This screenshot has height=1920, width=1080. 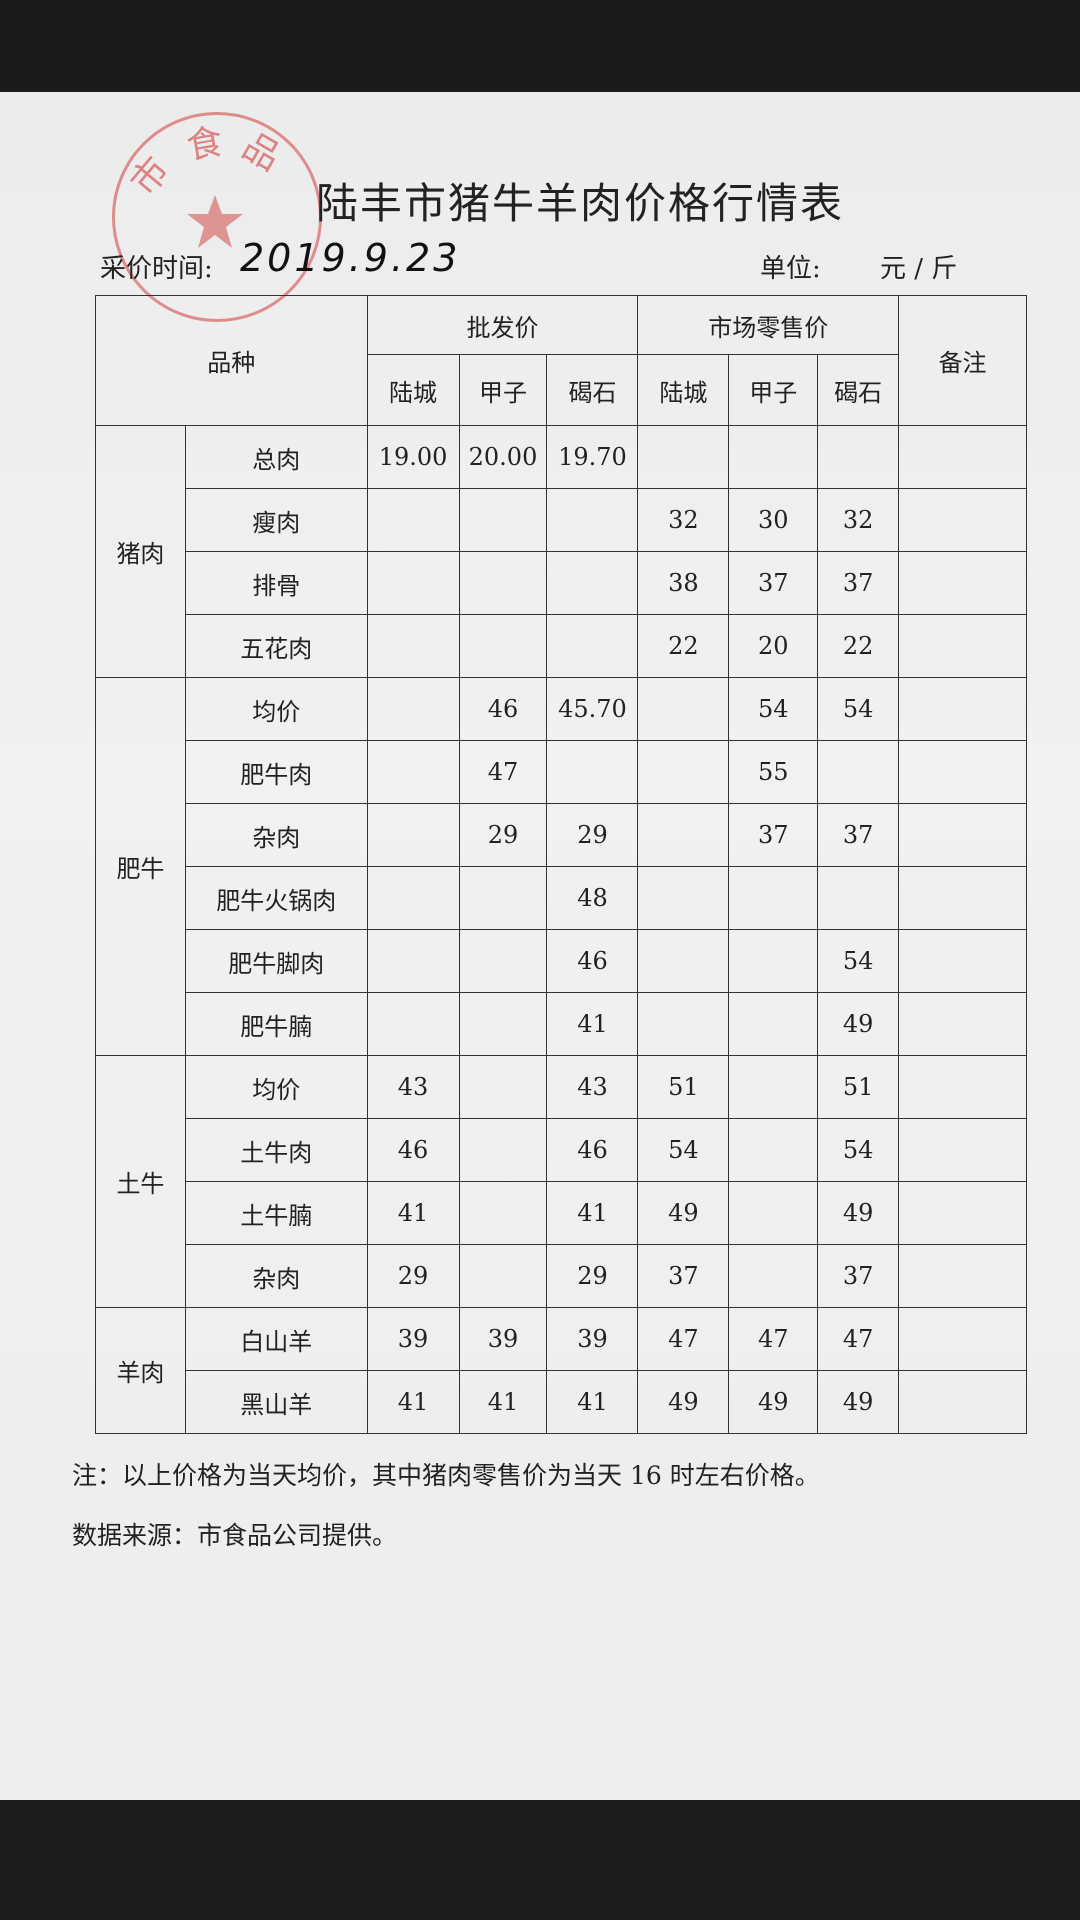 I want to click on page-title: 陆丰市猪牛羊肉价格行情表, so click(x=579, y=203).